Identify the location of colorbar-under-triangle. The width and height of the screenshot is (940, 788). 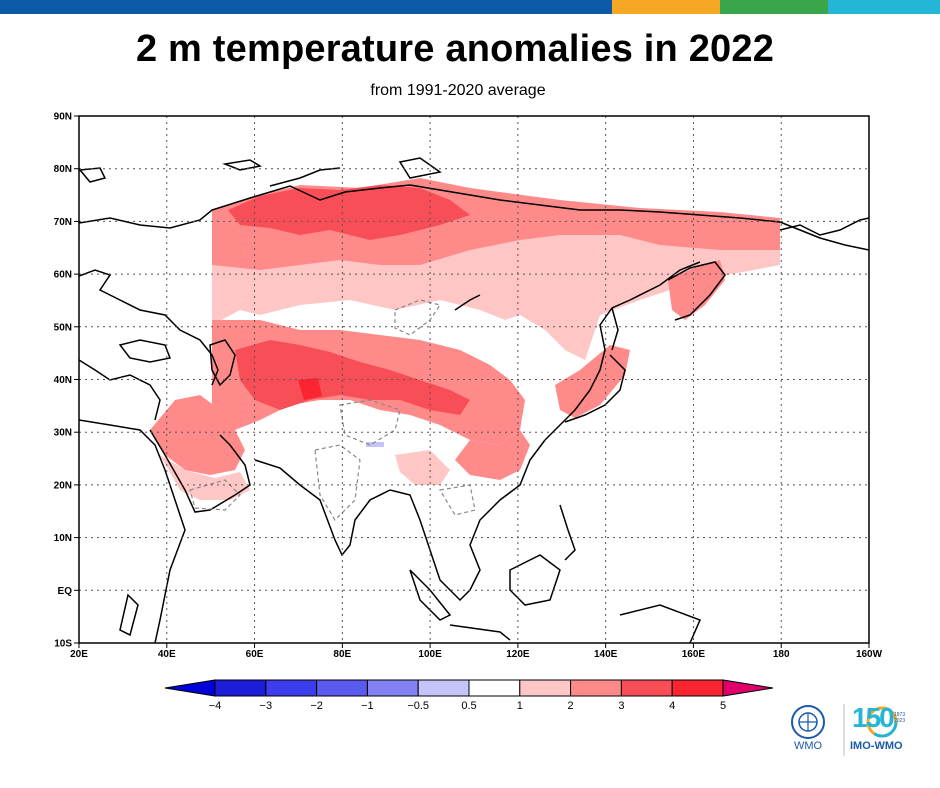
(190, 688).